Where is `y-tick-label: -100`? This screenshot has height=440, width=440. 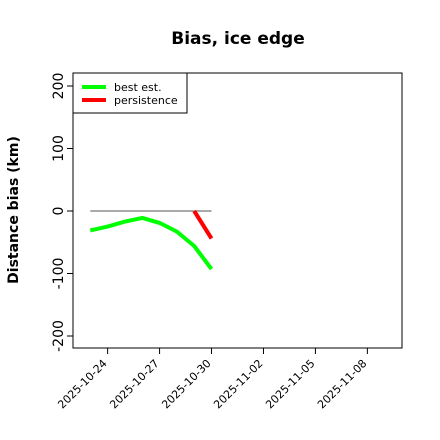
y-tick-label: -100 is located at coordinates (59, 274).